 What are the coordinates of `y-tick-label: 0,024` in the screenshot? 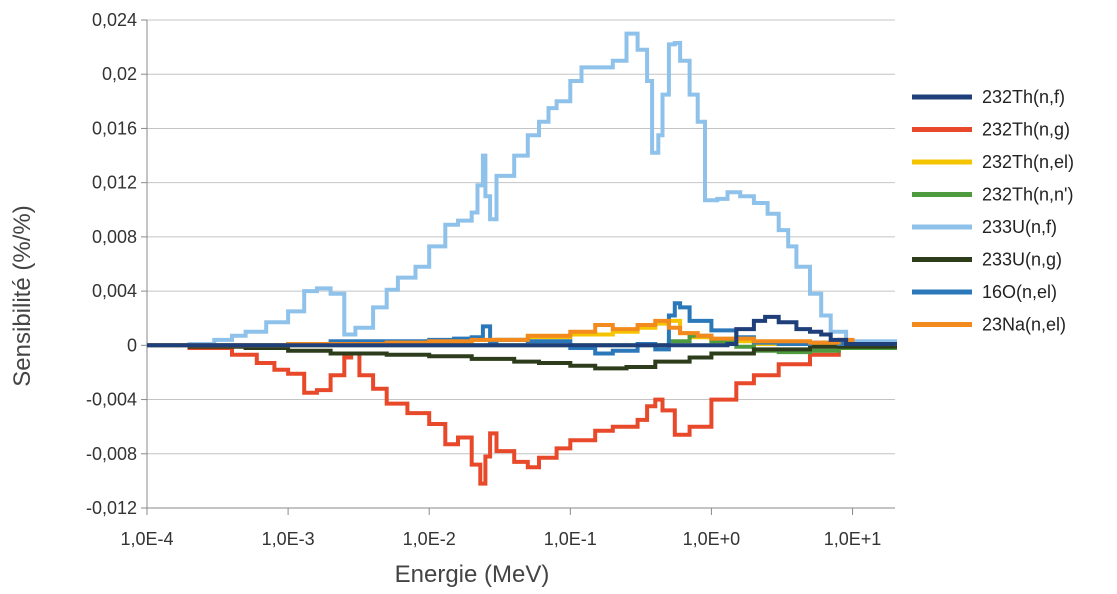 It's located at (114, 20).